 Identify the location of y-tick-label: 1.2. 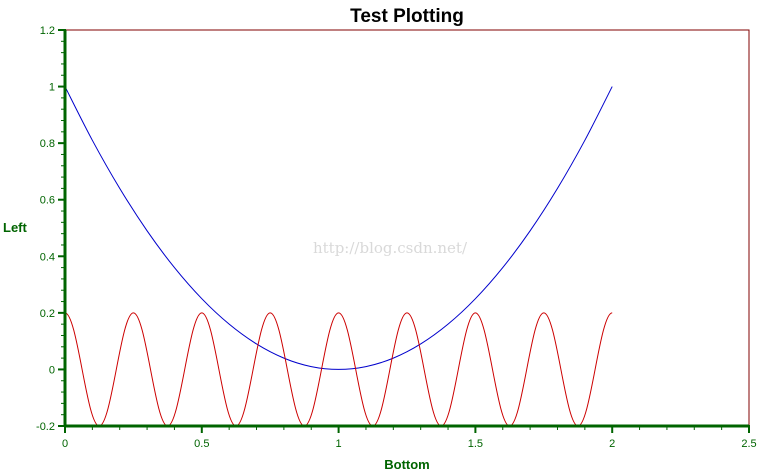
(47, 31).